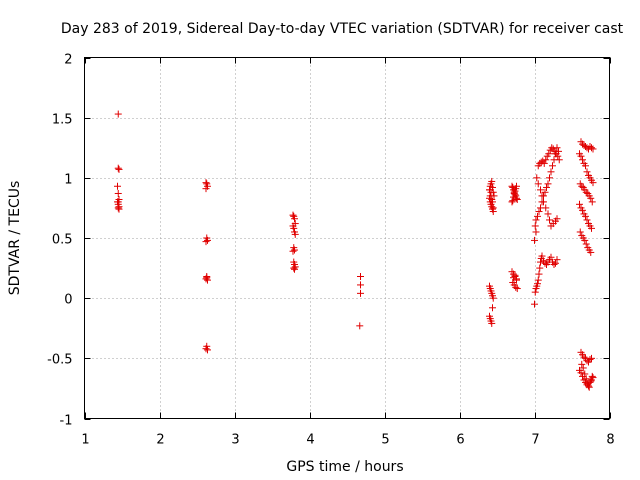  Describe the element at coordinates (15, 238) in the screenshot. I see `y-axis-label: SDTVAR / TECUs` at that location.